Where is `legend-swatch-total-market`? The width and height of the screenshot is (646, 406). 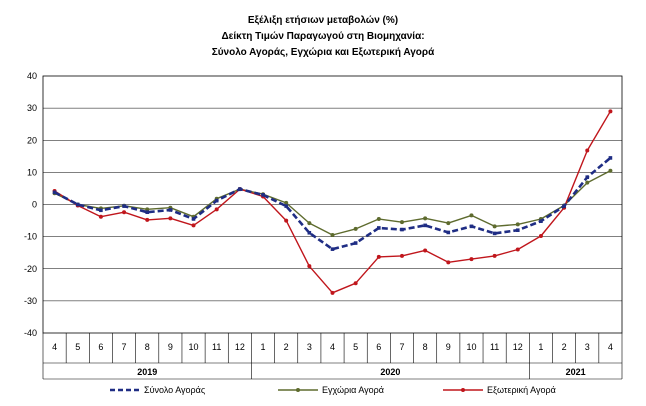 legend-swatch-total-market is located at coordinates (125, 390).